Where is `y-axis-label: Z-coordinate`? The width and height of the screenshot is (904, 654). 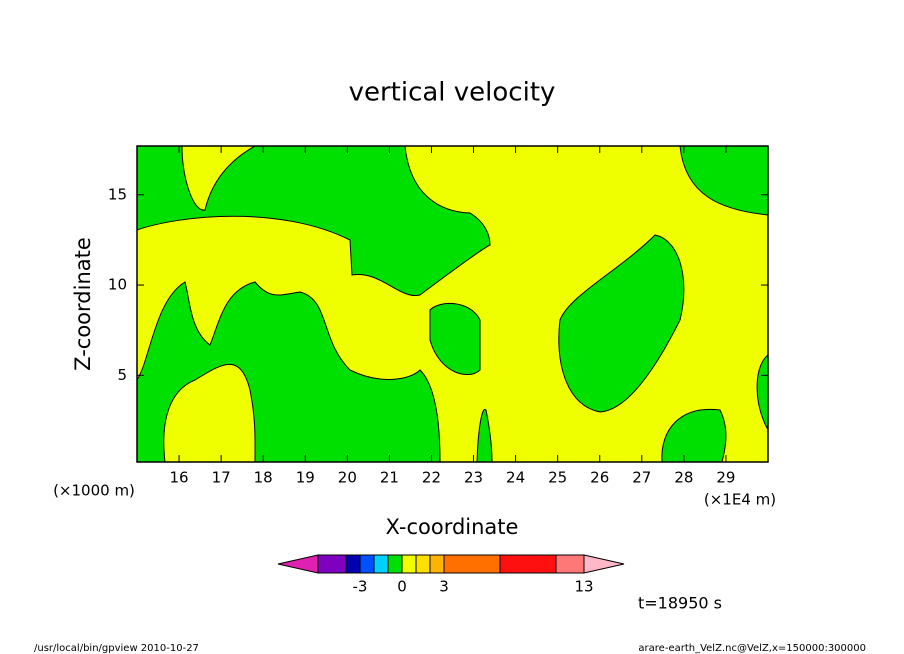
y-axis-label: Z-coordinate is located at coordinates (83, 304).